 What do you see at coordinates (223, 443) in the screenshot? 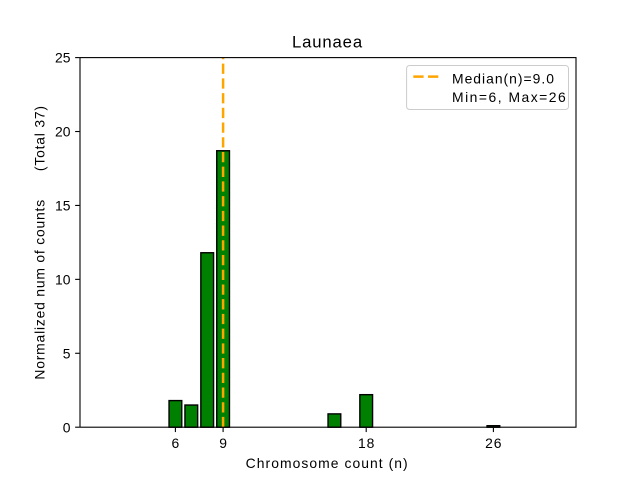
I see `svg-text: 9` at bounding box center [223, 443].